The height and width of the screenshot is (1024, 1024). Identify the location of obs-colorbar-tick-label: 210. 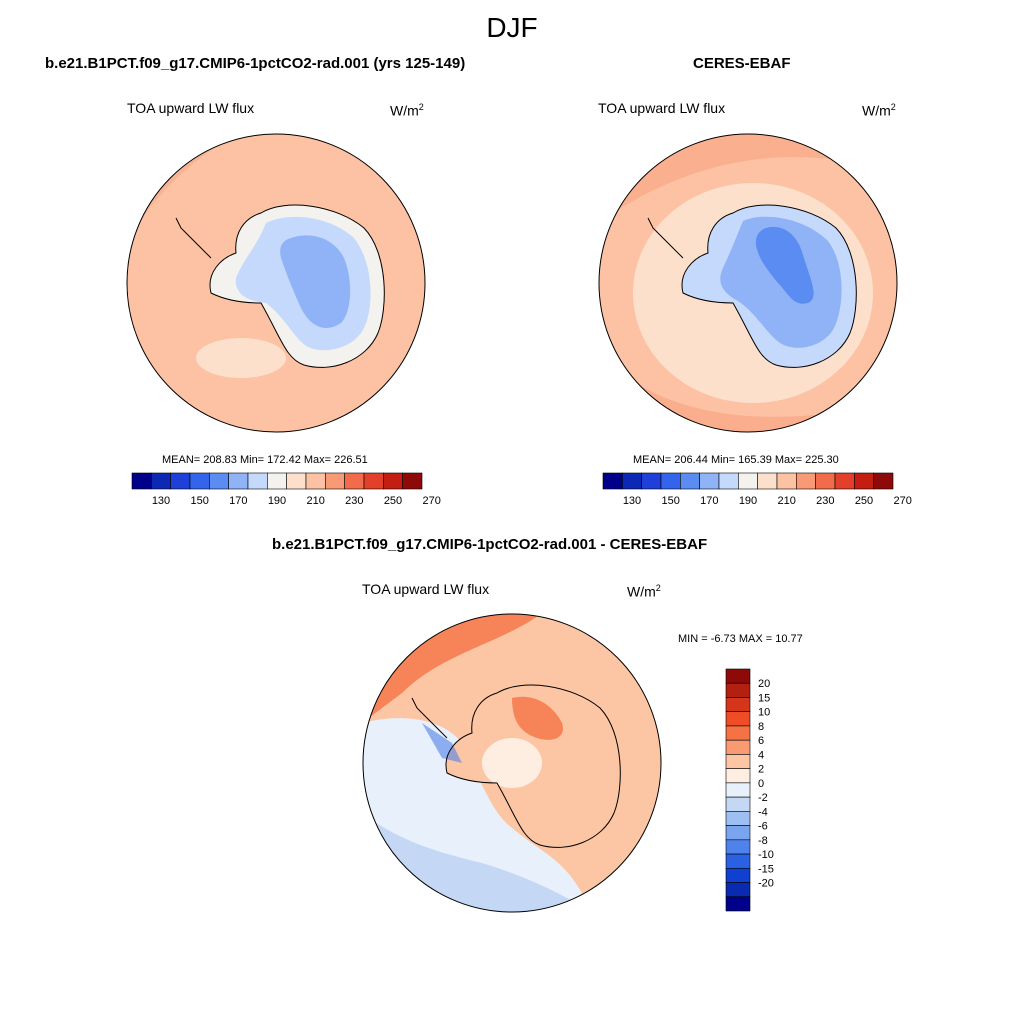
(786, 501).